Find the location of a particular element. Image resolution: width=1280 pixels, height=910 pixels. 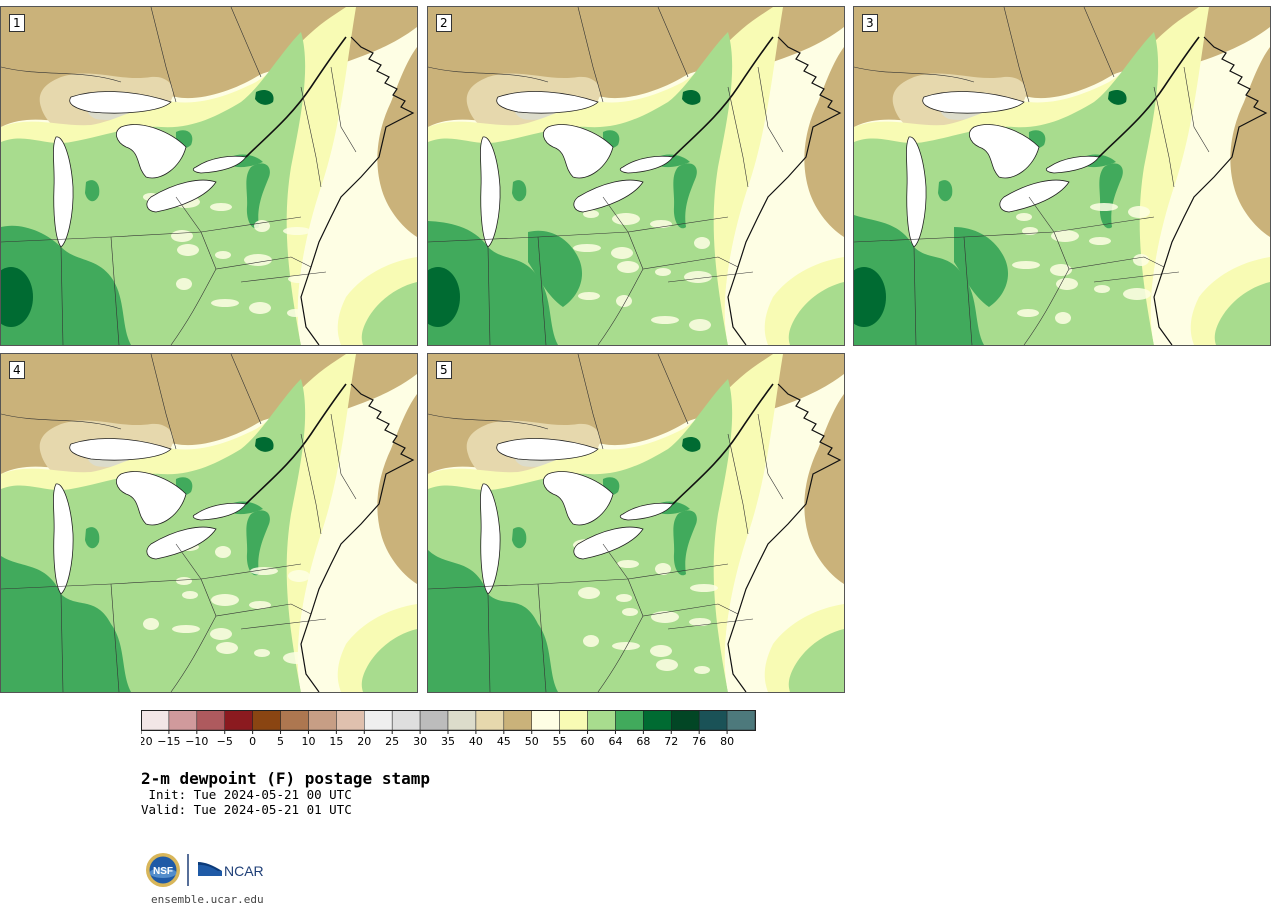

colorbar-tick-label: −15 is located at coordinates (168, 741).